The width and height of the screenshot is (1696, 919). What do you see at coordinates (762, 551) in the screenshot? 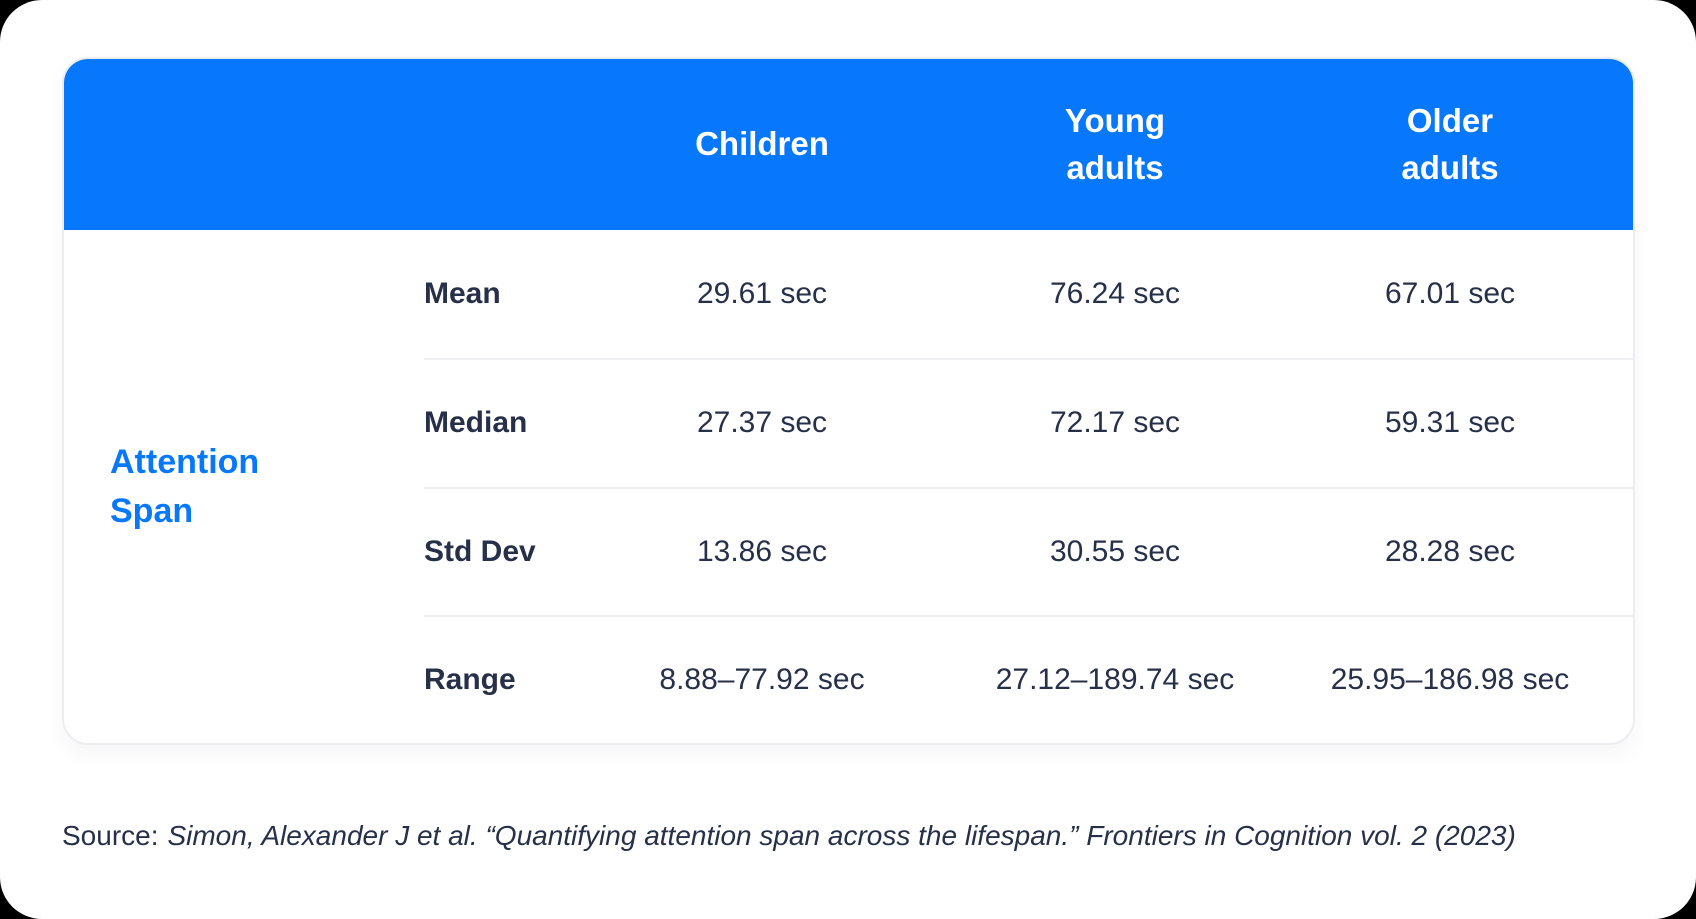
I see `cell-value: 13.86 sec` at bounding box center [762, 551].